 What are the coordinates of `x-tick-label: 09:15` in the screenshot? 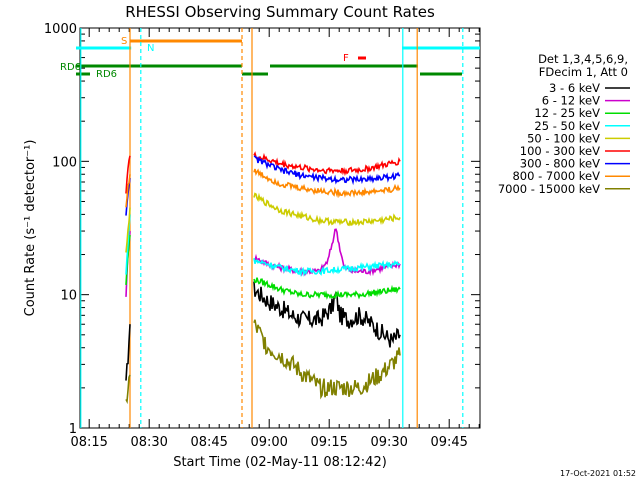 It's located at (328, 442).